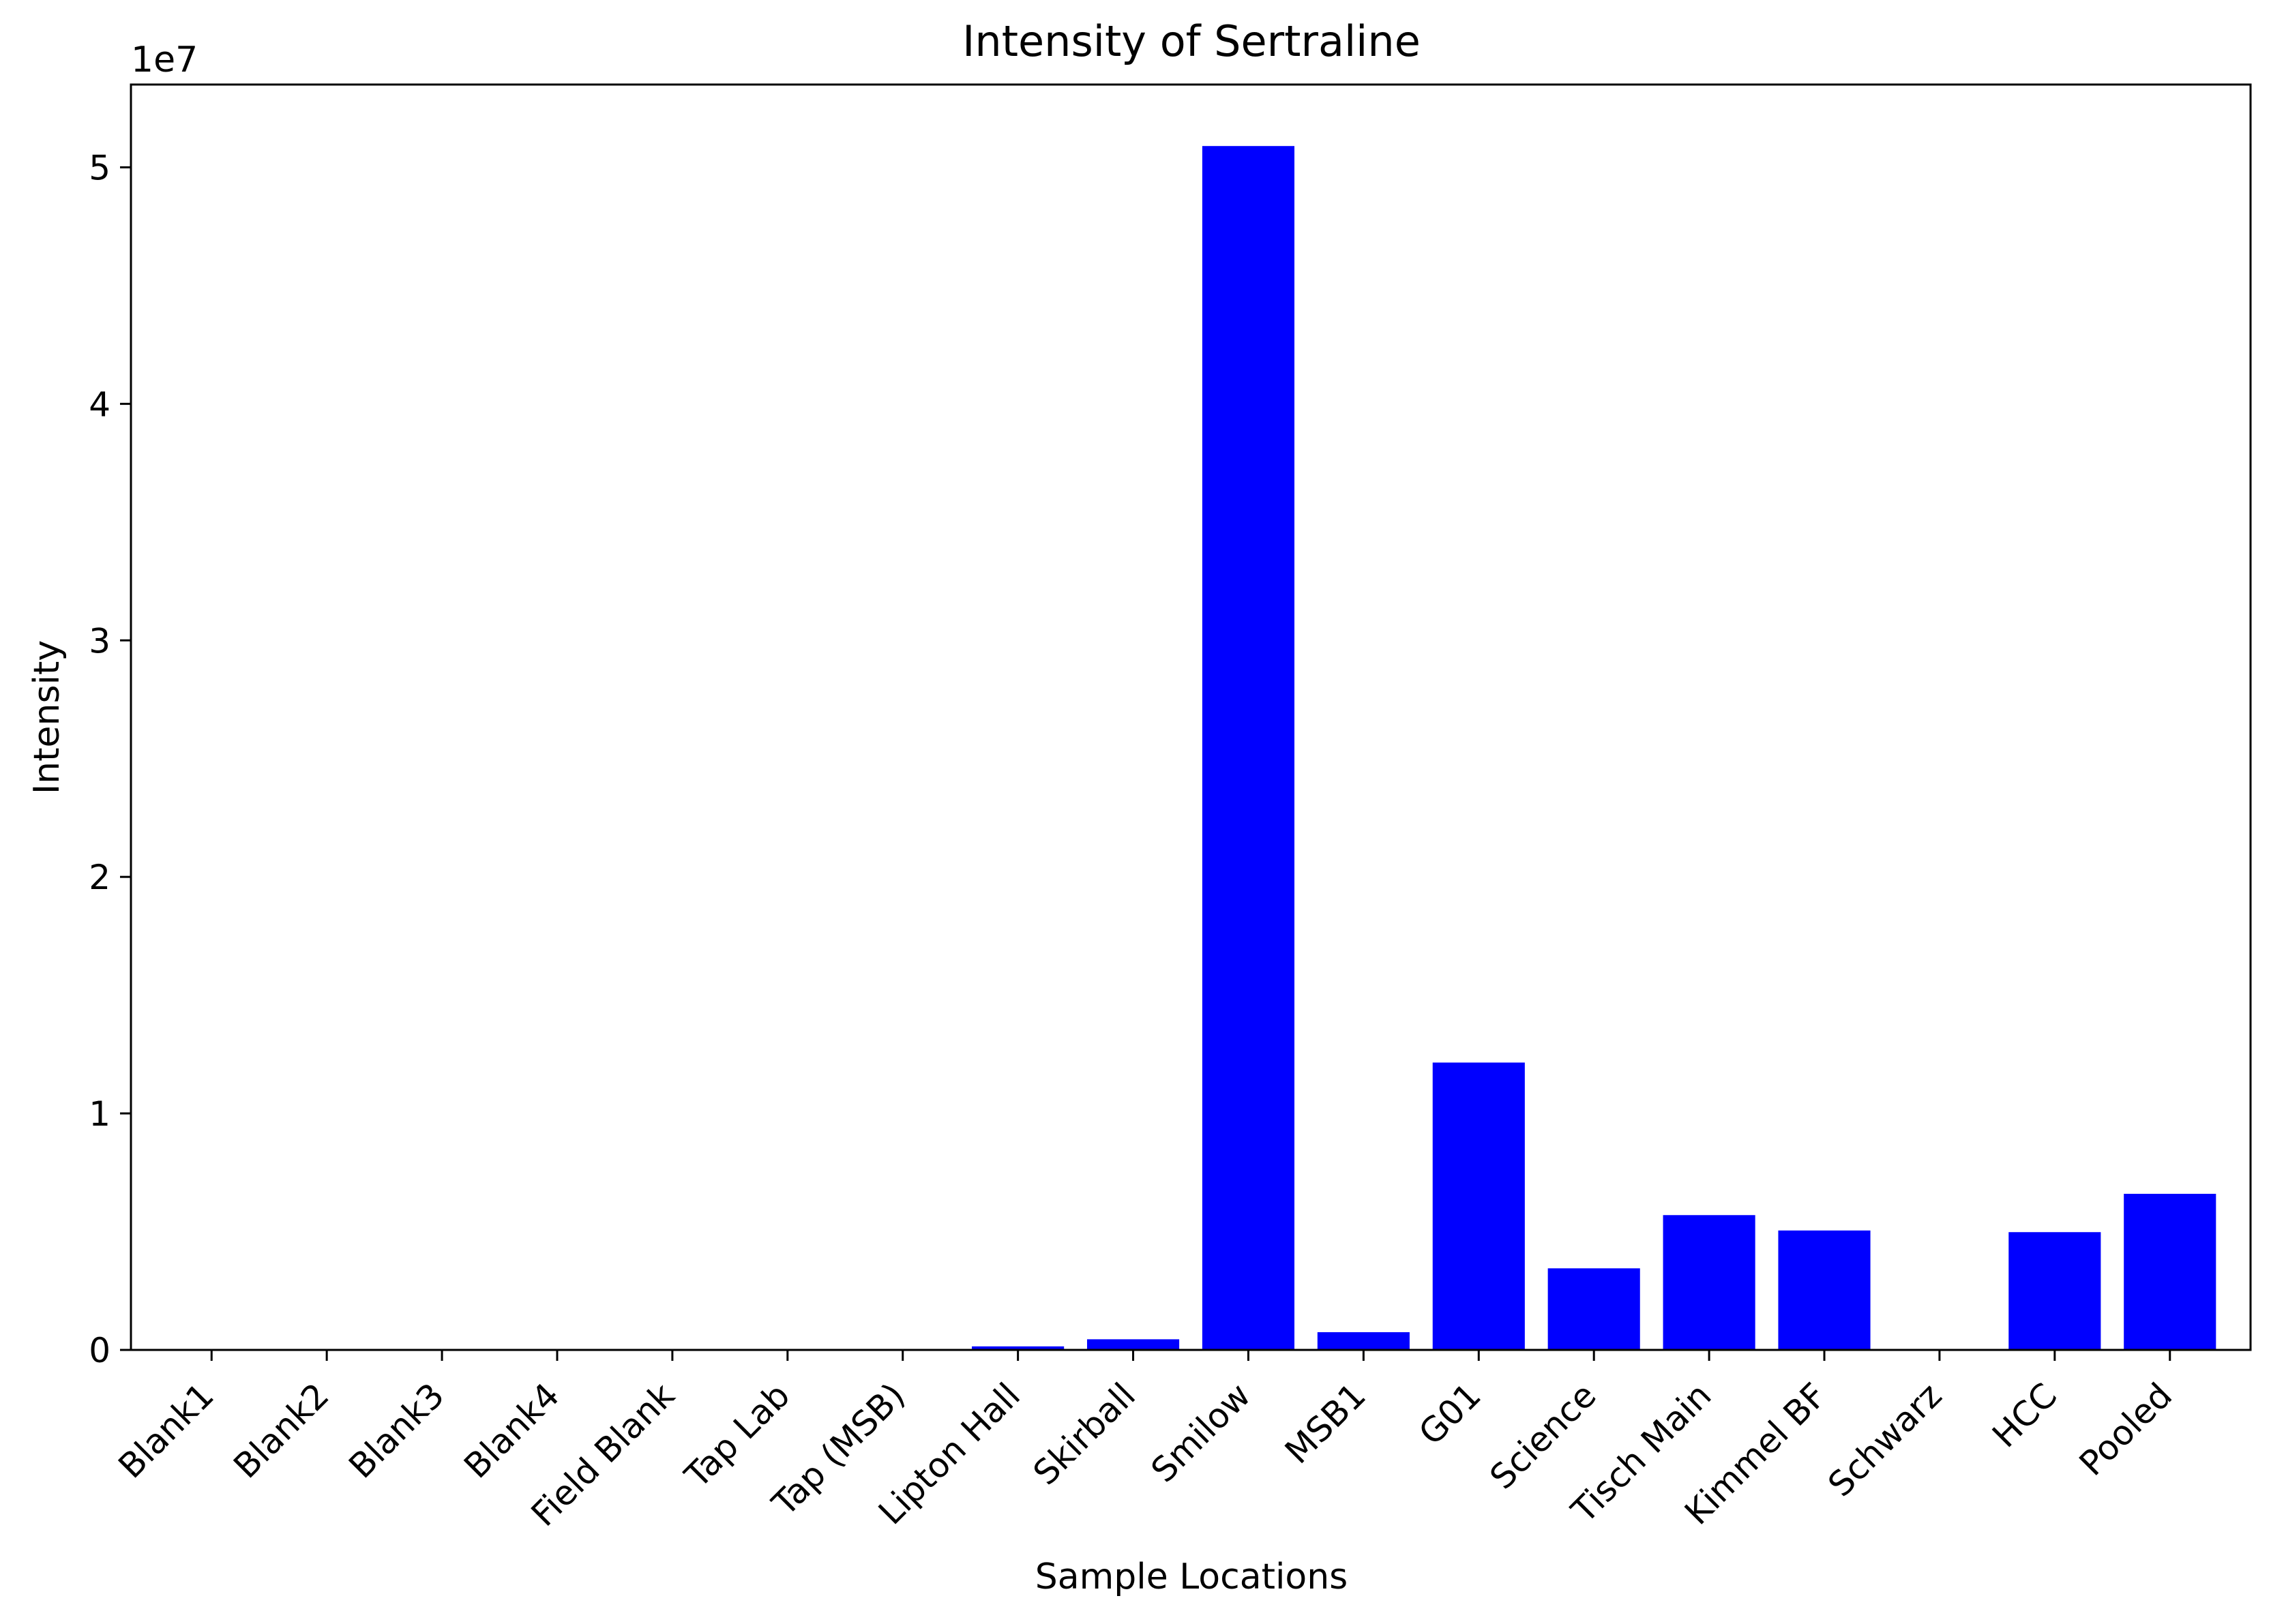  What do you see at coordinates (164, 60) in the screenshot?
I see `y-offset-label: 1e7` at bounding box center [164, 60].